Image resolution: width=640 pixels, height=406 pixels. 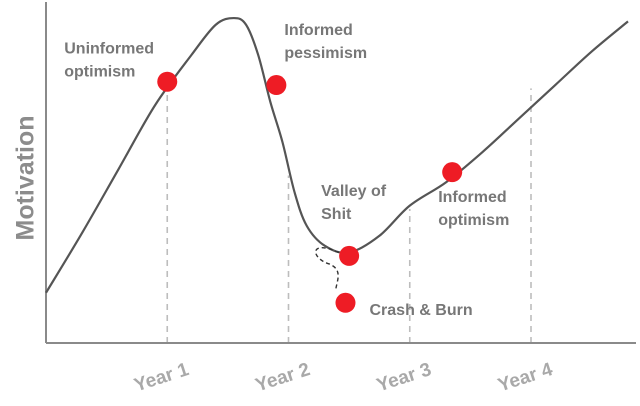 What do you see at coordinates (276, 85) in the screenshot?
I see `point-informed-pessimism` at bounding box center [276, 85].